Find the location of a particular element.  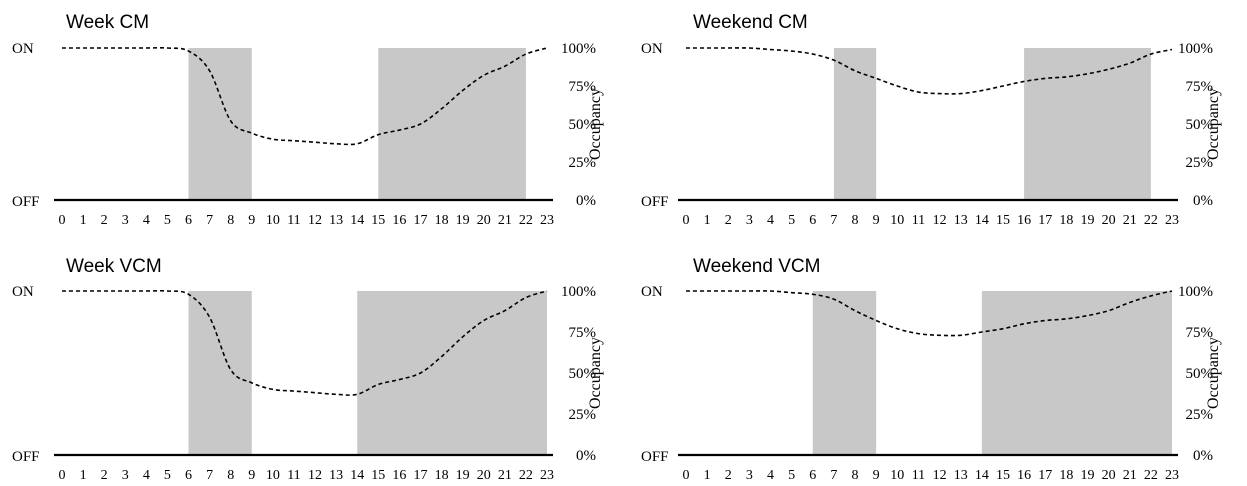

chart-title: Weekend VCM is located at coordinates (756, 266).